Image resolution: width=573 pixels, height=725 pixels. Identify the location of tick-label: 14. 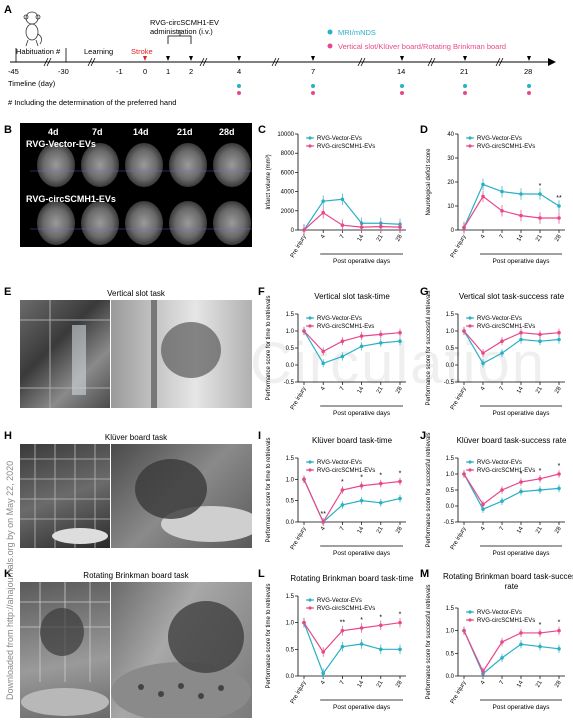
(401, 71).